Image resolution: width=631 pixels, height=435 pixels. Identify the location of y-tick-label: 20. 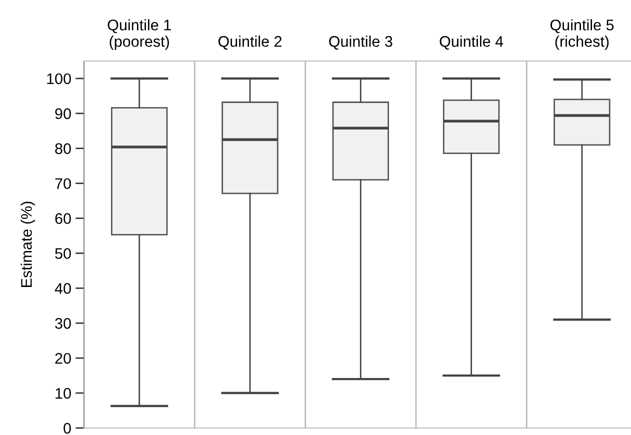
(63, 358).